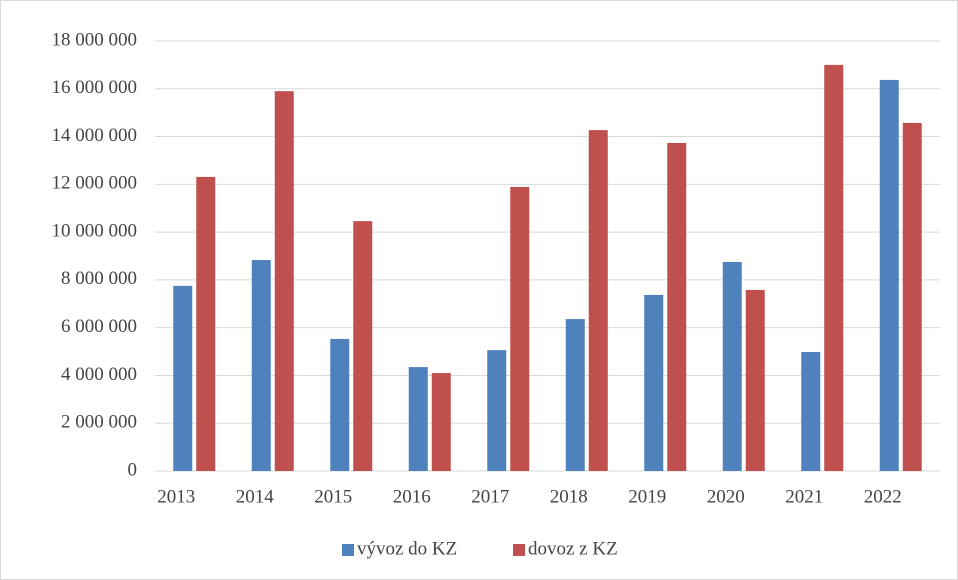 This screenshot has width=958, height=580. I want to click on x-tick-label: 2018, so click(569, 496).